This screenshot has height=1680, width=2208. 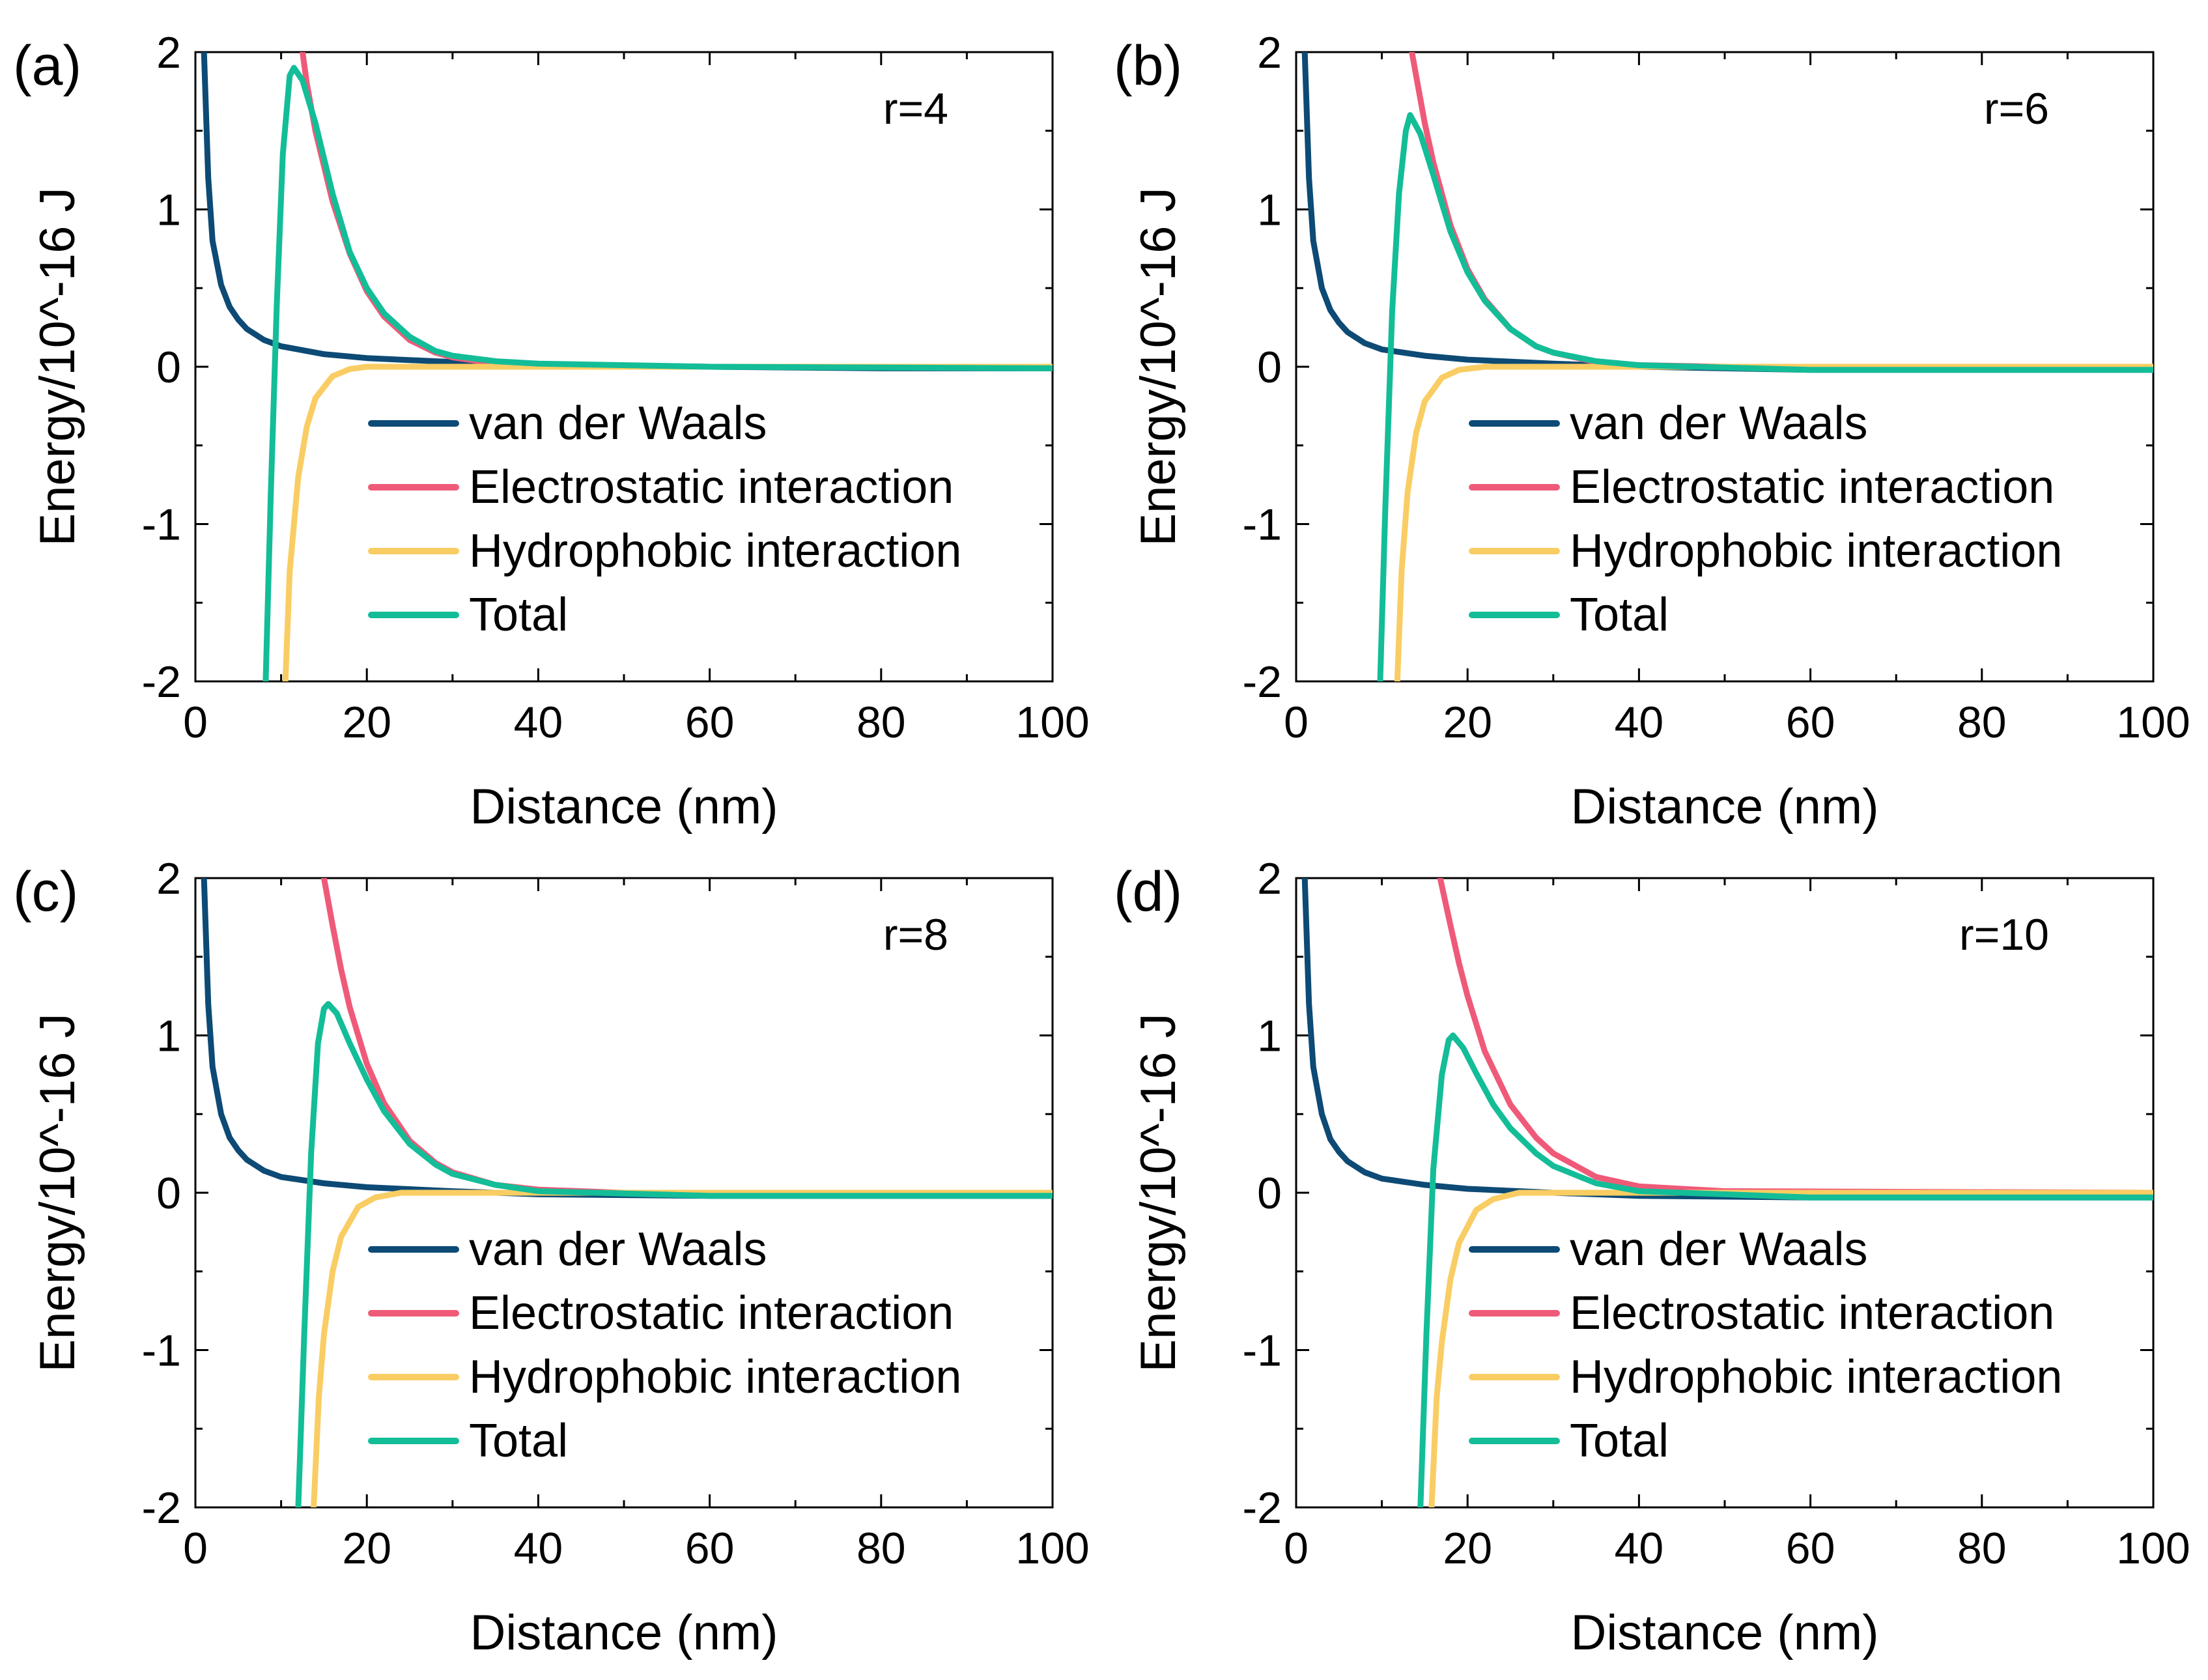 What do you see at coordinates (915, 935) in the screenshot?
I see `annotation-label: r=8` at bounding box center [915, 935].